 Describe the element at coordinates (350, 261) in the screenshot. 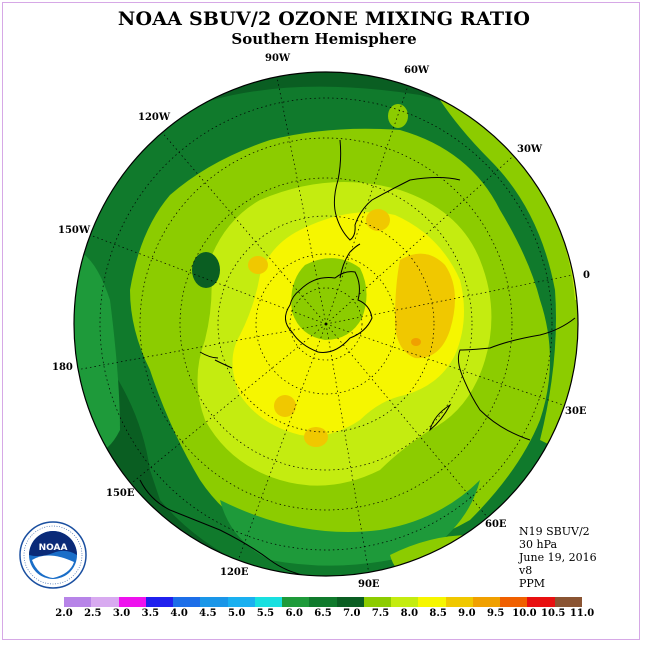

I see `antarctic-peninsula` at that location.